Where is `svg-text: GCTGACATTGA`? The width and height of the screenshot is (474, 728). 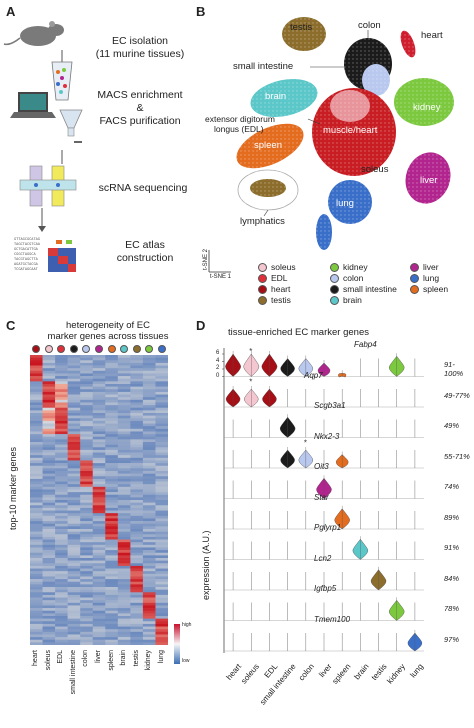 svg-text: GCTGACATTGA is located at coordinates (26, 249).